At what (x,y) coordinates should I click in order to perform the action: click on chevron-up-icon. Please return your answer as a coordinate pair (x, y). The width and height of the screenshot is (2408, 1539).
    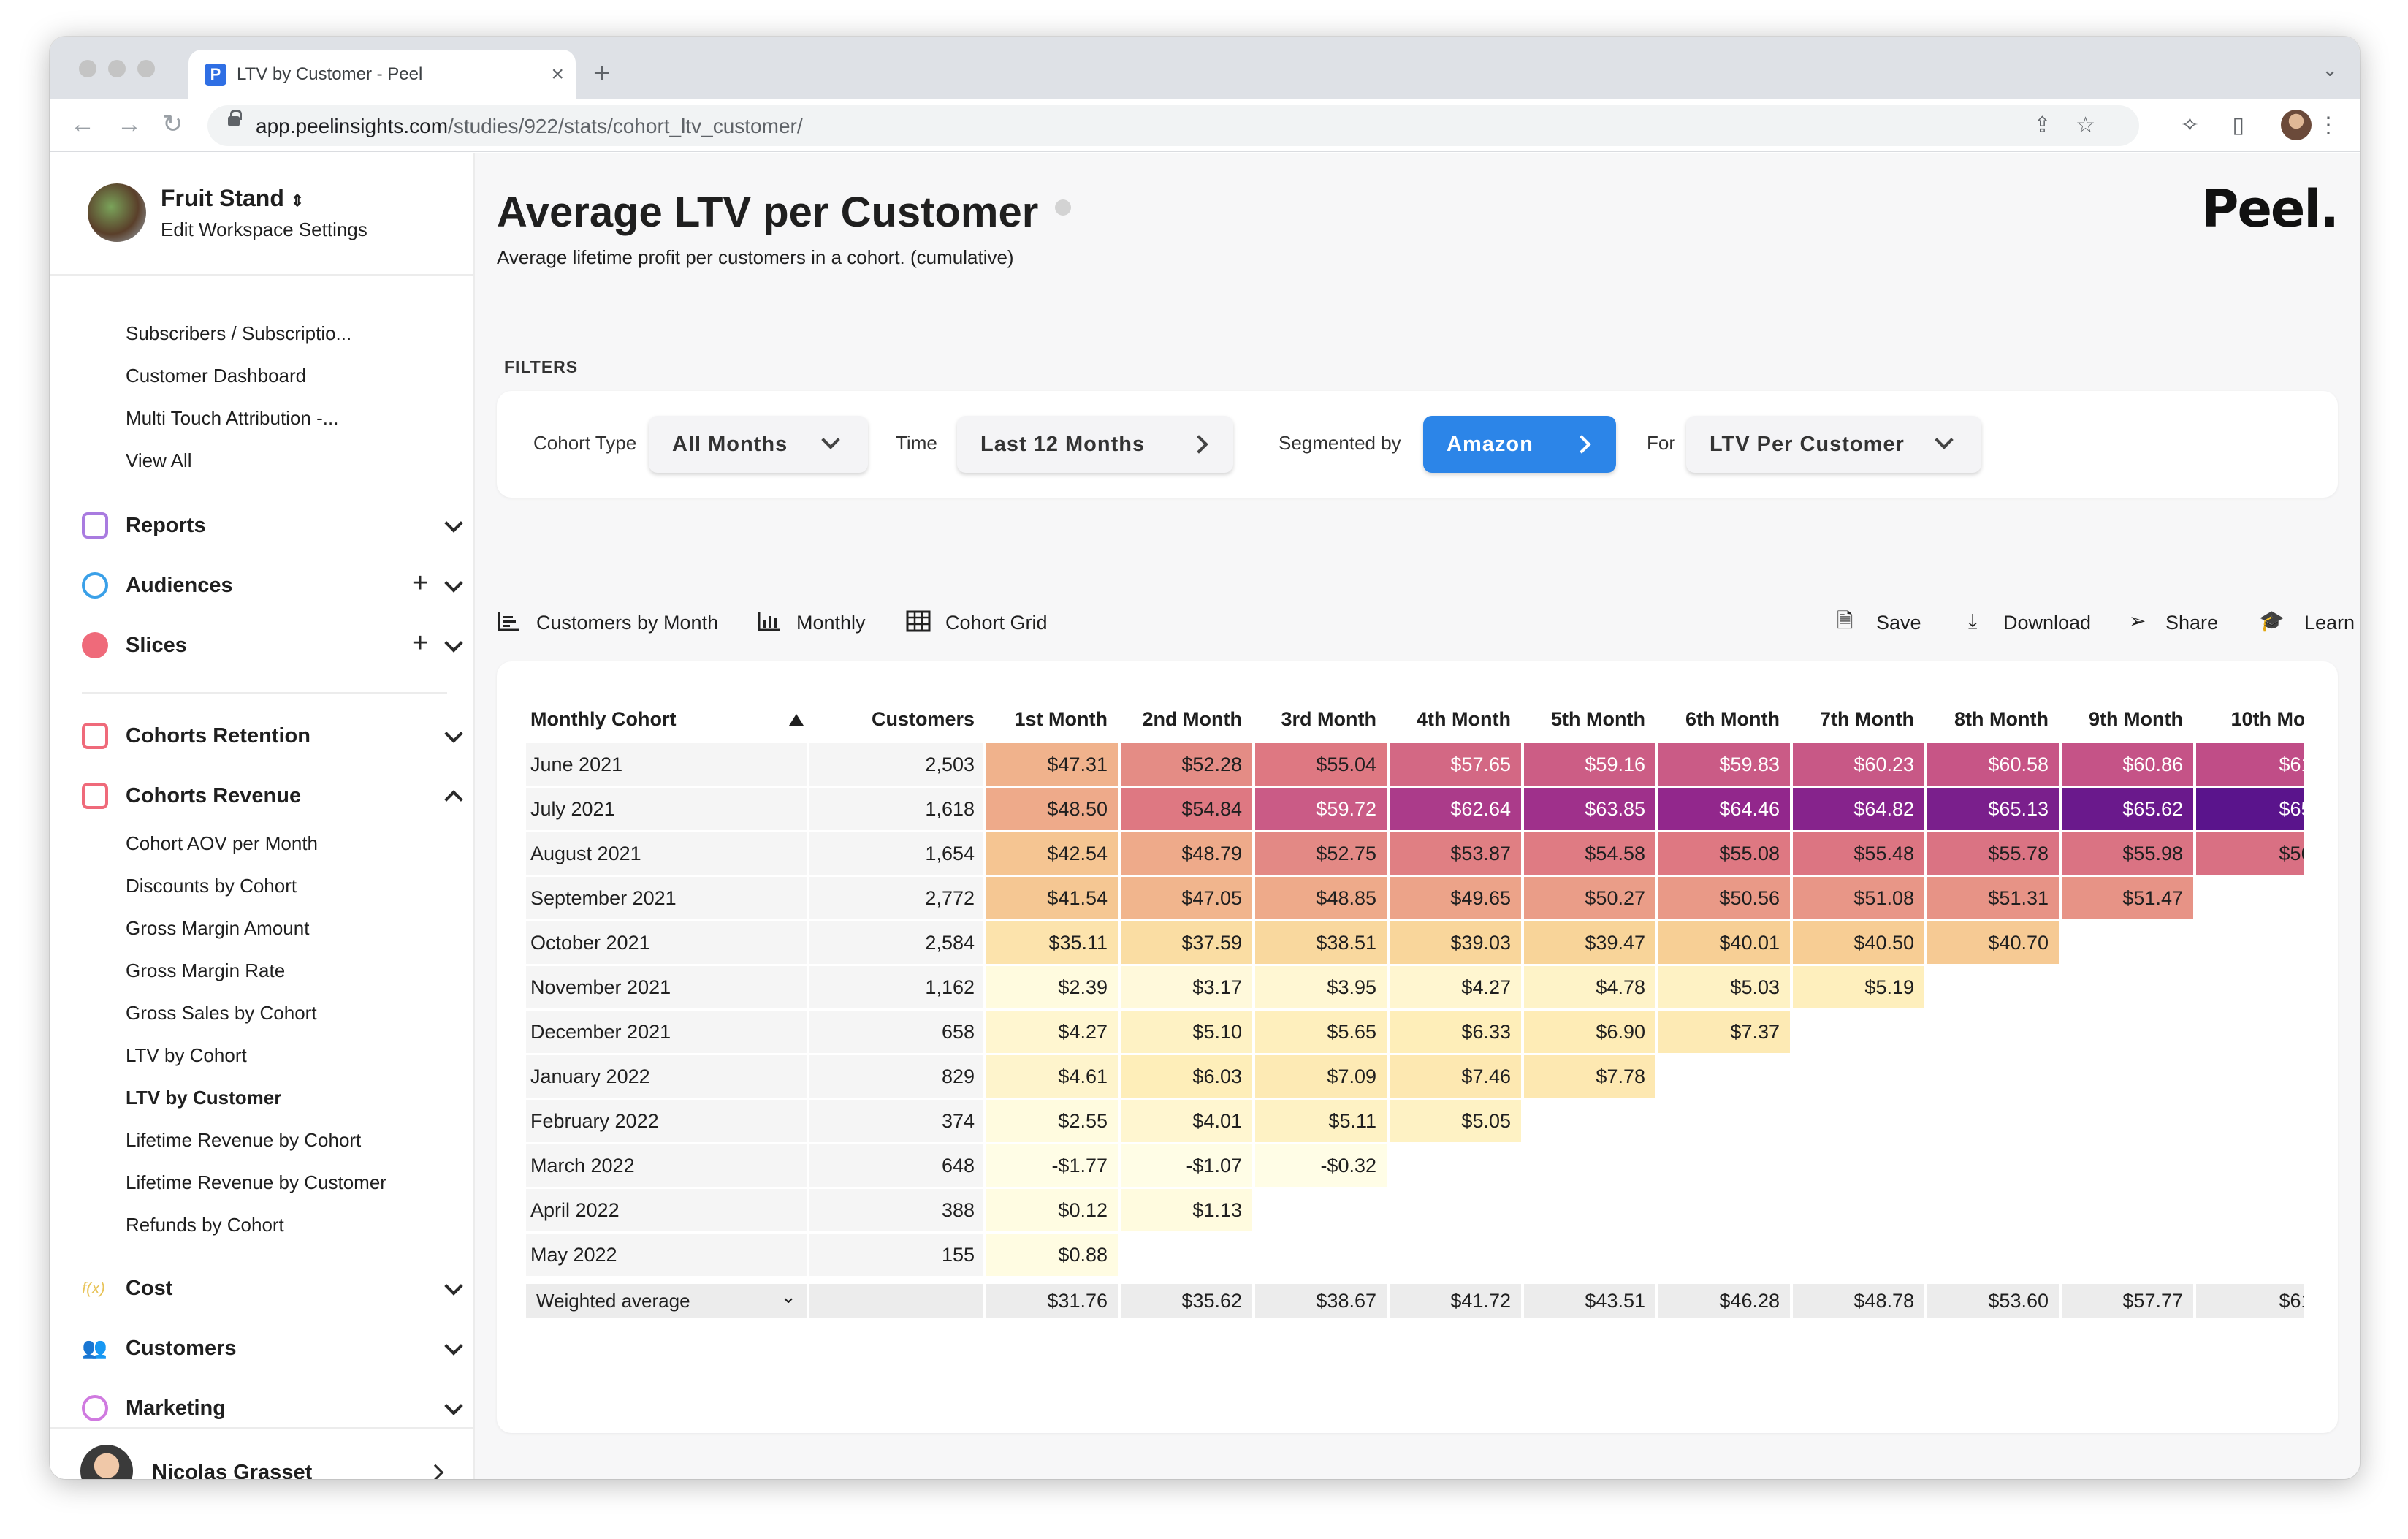
    Looking at the image, I should click on (454, 799).